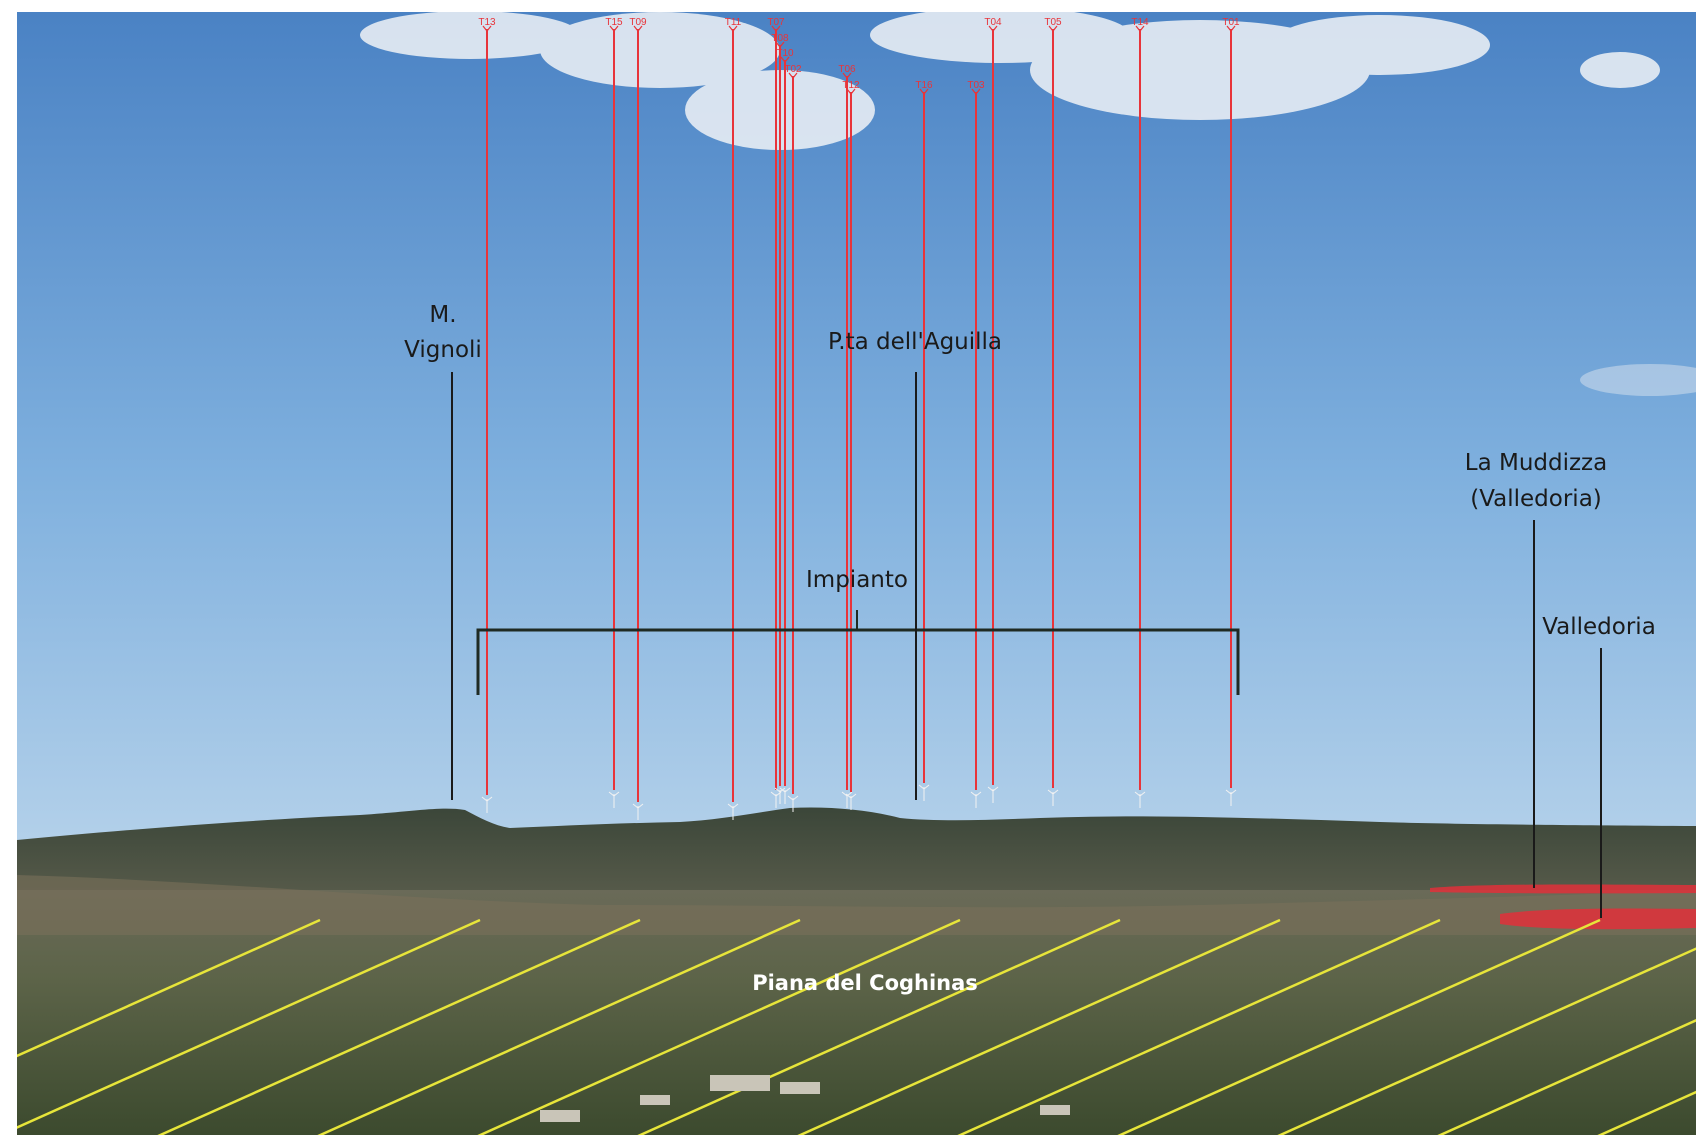 This screenshot has height=1135, width=1696. Describe the element at coordinates (924, 91) in the screenshot. I see `turbine-tick-t16` at that location.